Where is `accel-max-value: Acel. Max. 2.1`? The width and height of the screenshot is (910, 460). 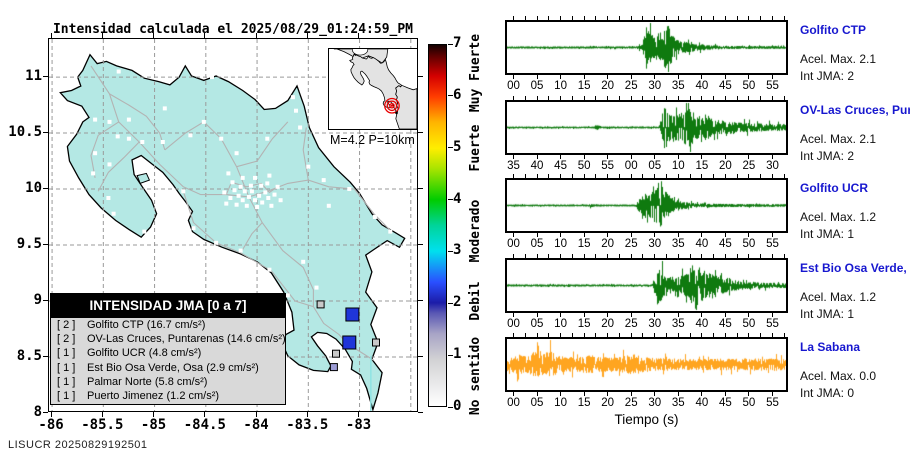
accel-max-value: Acel. Max. 2.1 is located at coordinates (838, 59).